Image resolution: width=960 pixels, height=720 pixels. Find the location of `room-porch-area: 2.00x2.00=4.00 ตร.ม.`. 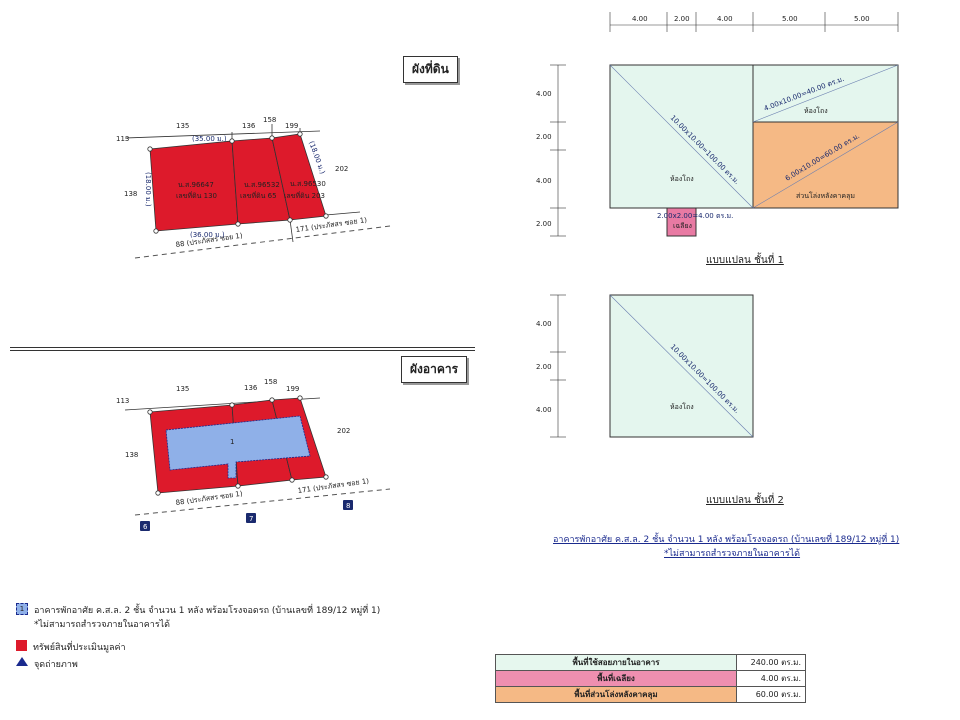

room-porch-area: 2.00x2.00=4.00 ตร.ม. is located at coordinates (695, 216).